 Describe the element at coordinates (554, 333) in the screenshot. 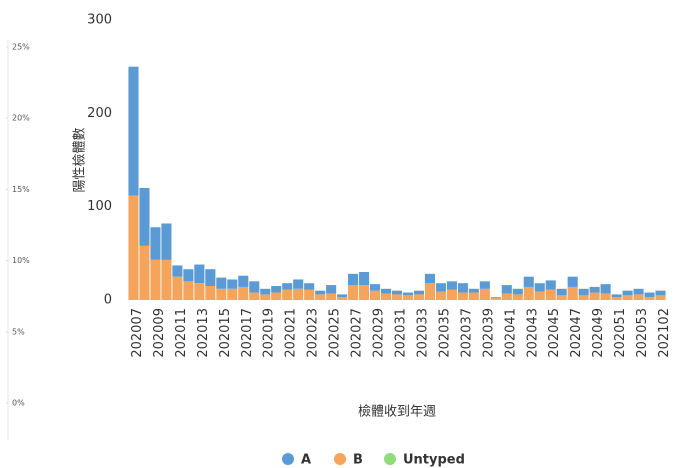

I see `x-tick-label: 202045` at that location.